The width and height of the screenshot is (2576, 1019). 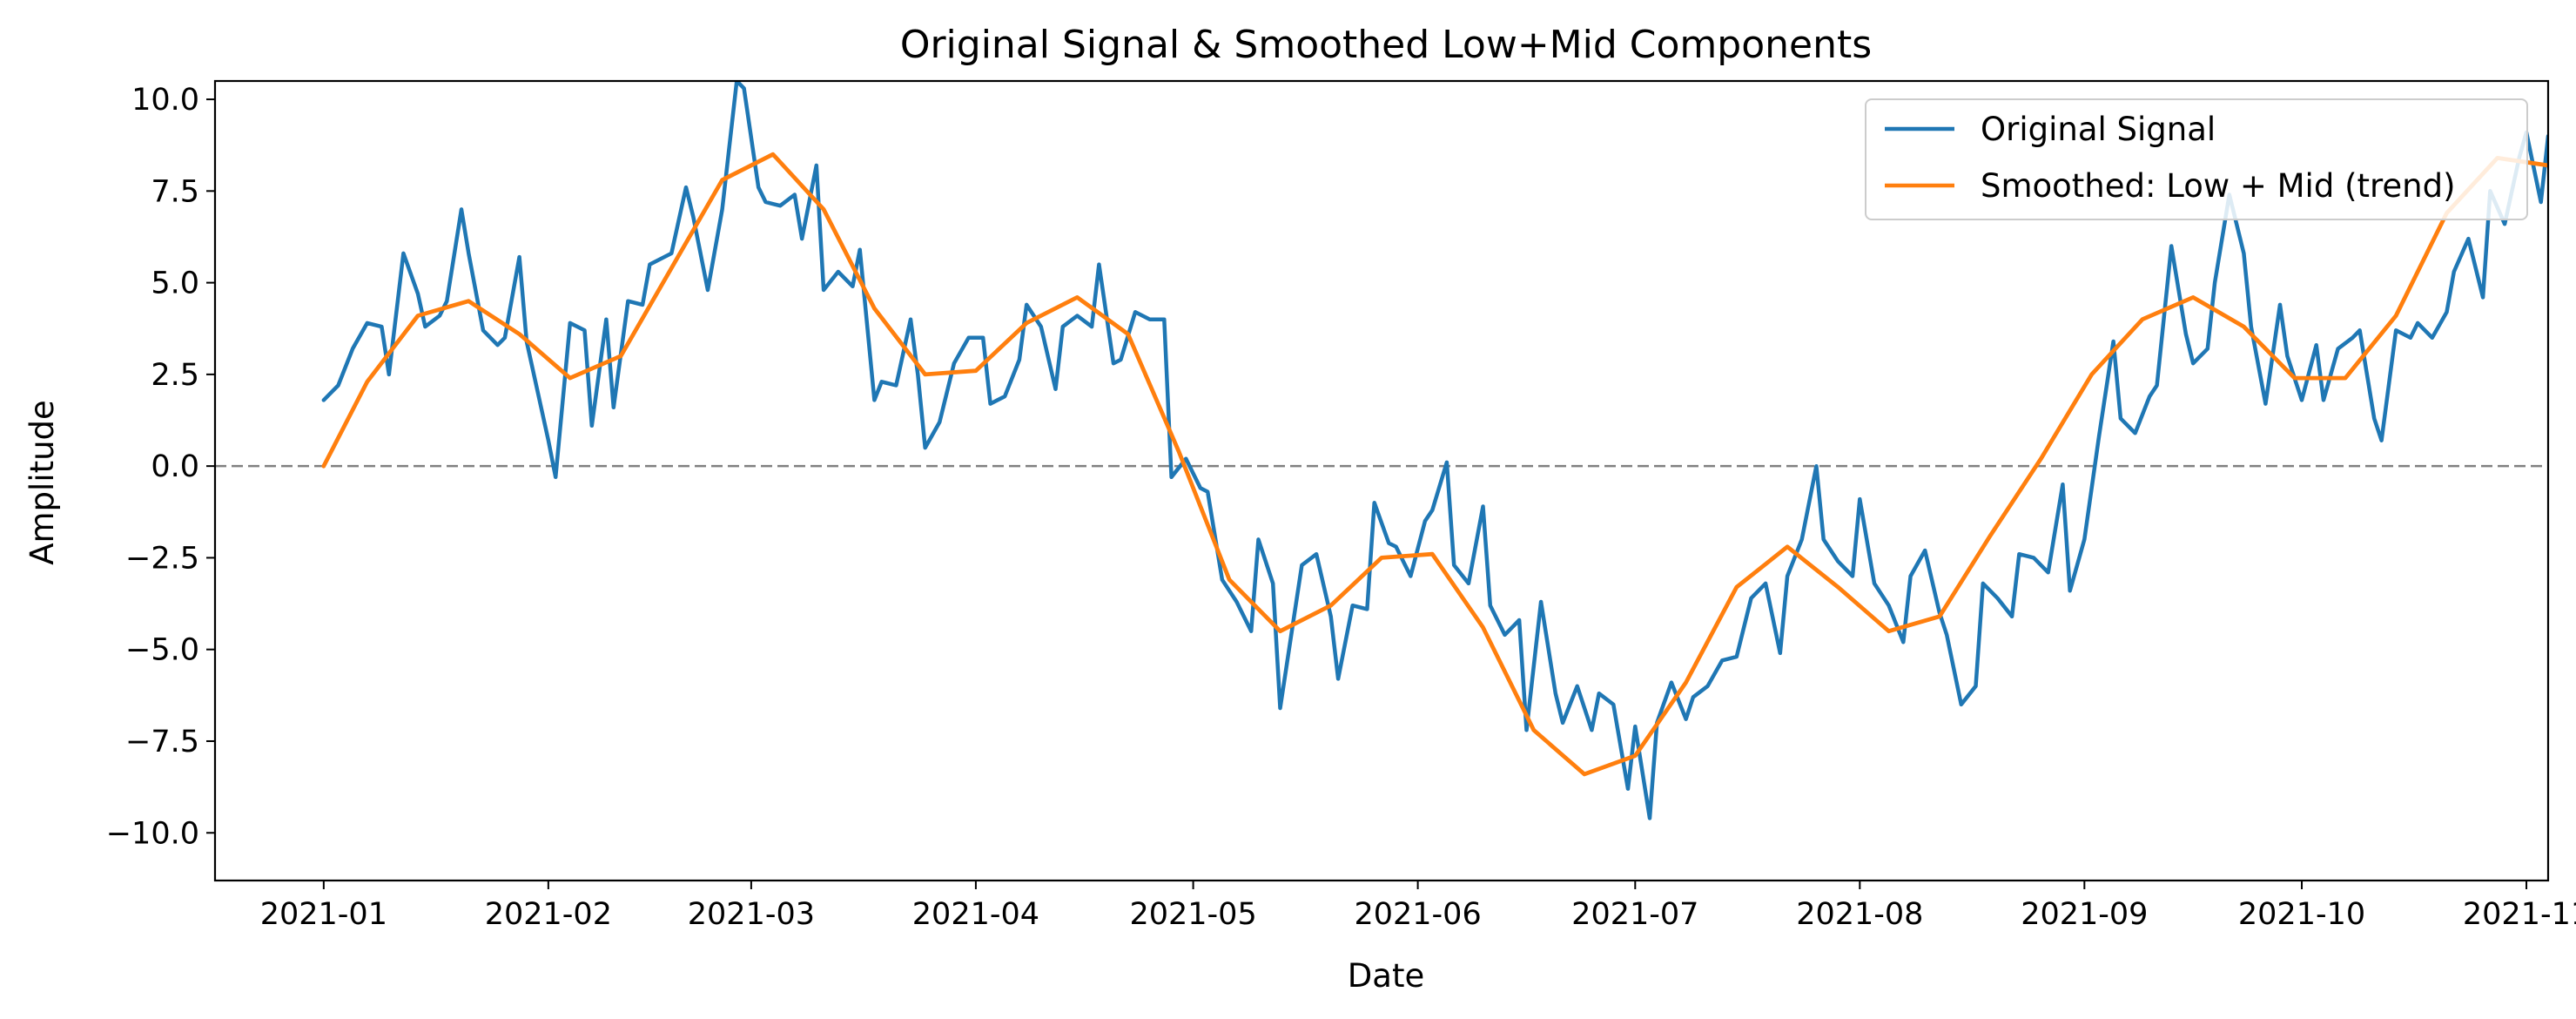 I want to click on x-tick-label: 2021-01, so click(x=323, y=914).